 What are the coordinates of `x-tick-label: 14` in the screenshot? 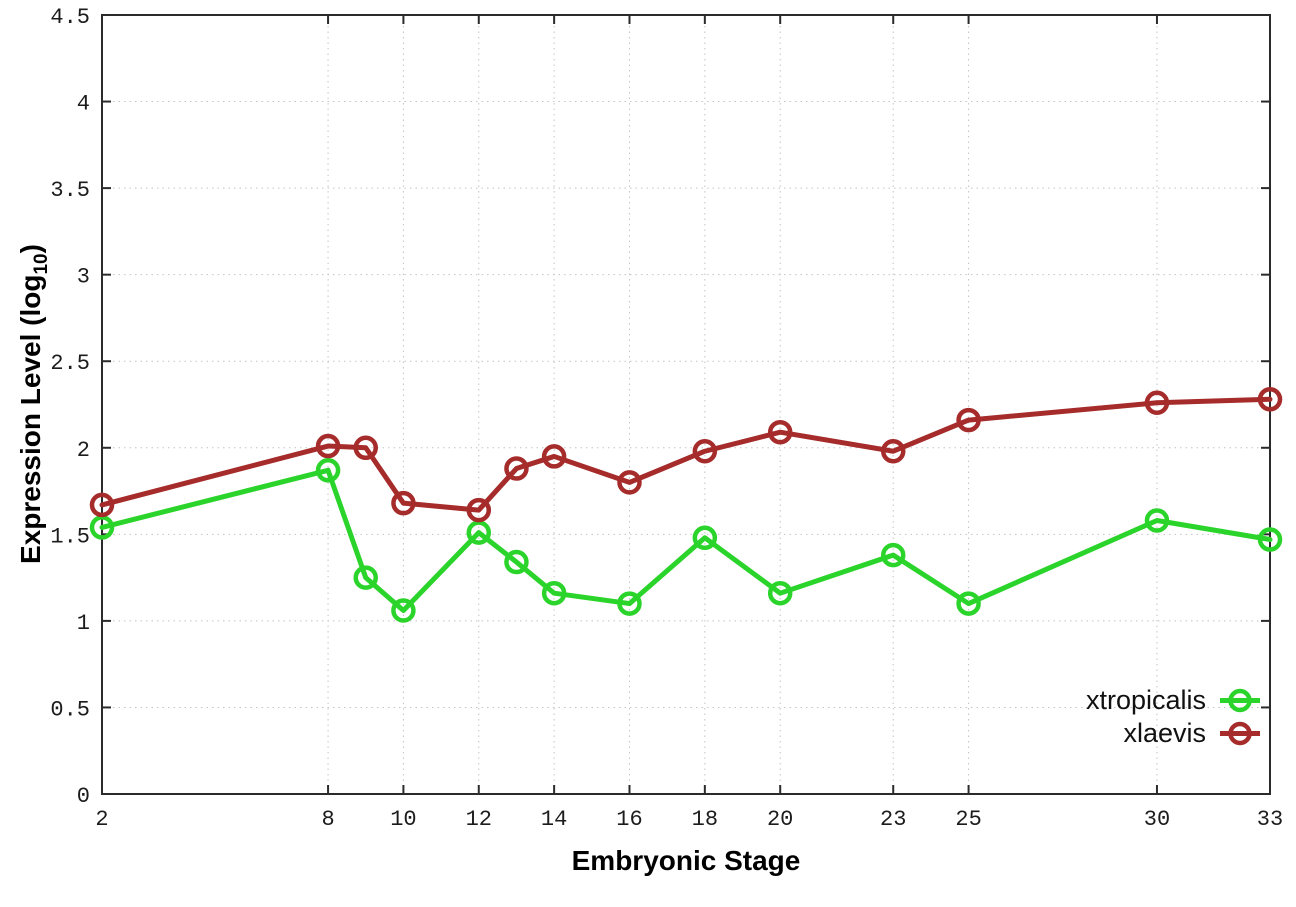 It's located at (554, 819).